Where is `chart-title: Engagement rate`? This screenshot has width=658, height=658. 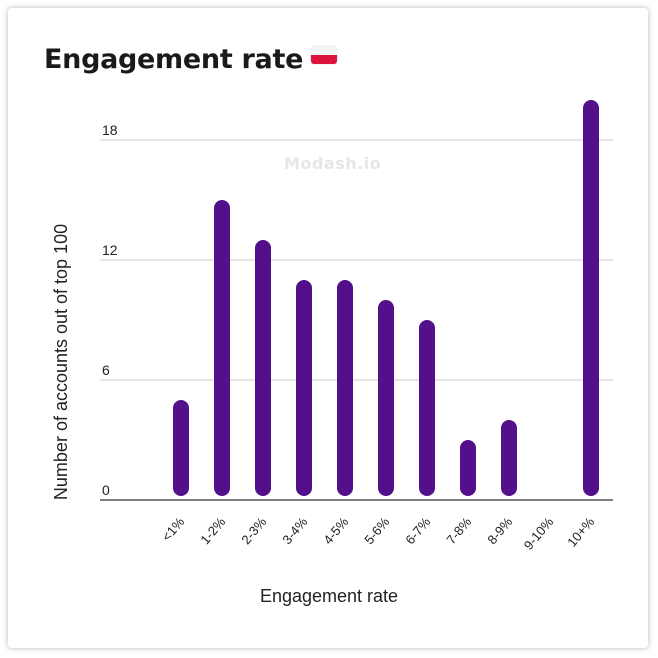 chart-title: Engagement rate is located at coordinates (174, 59).